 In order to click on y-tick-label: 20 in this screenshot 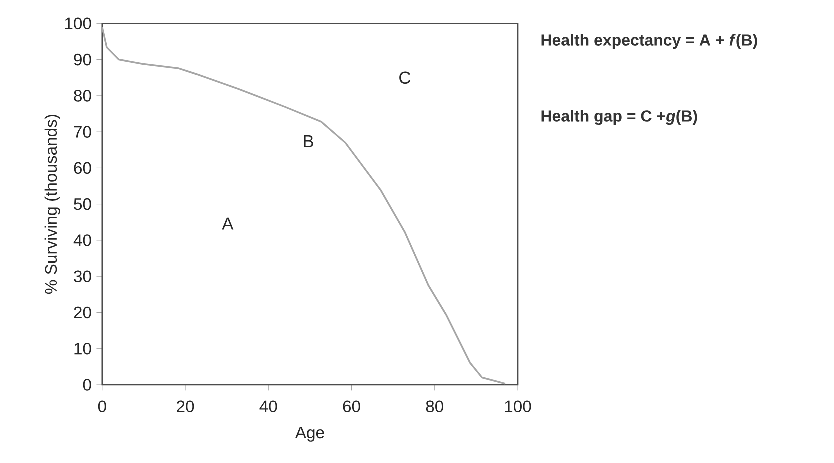, I will do `click(83, 312)`.